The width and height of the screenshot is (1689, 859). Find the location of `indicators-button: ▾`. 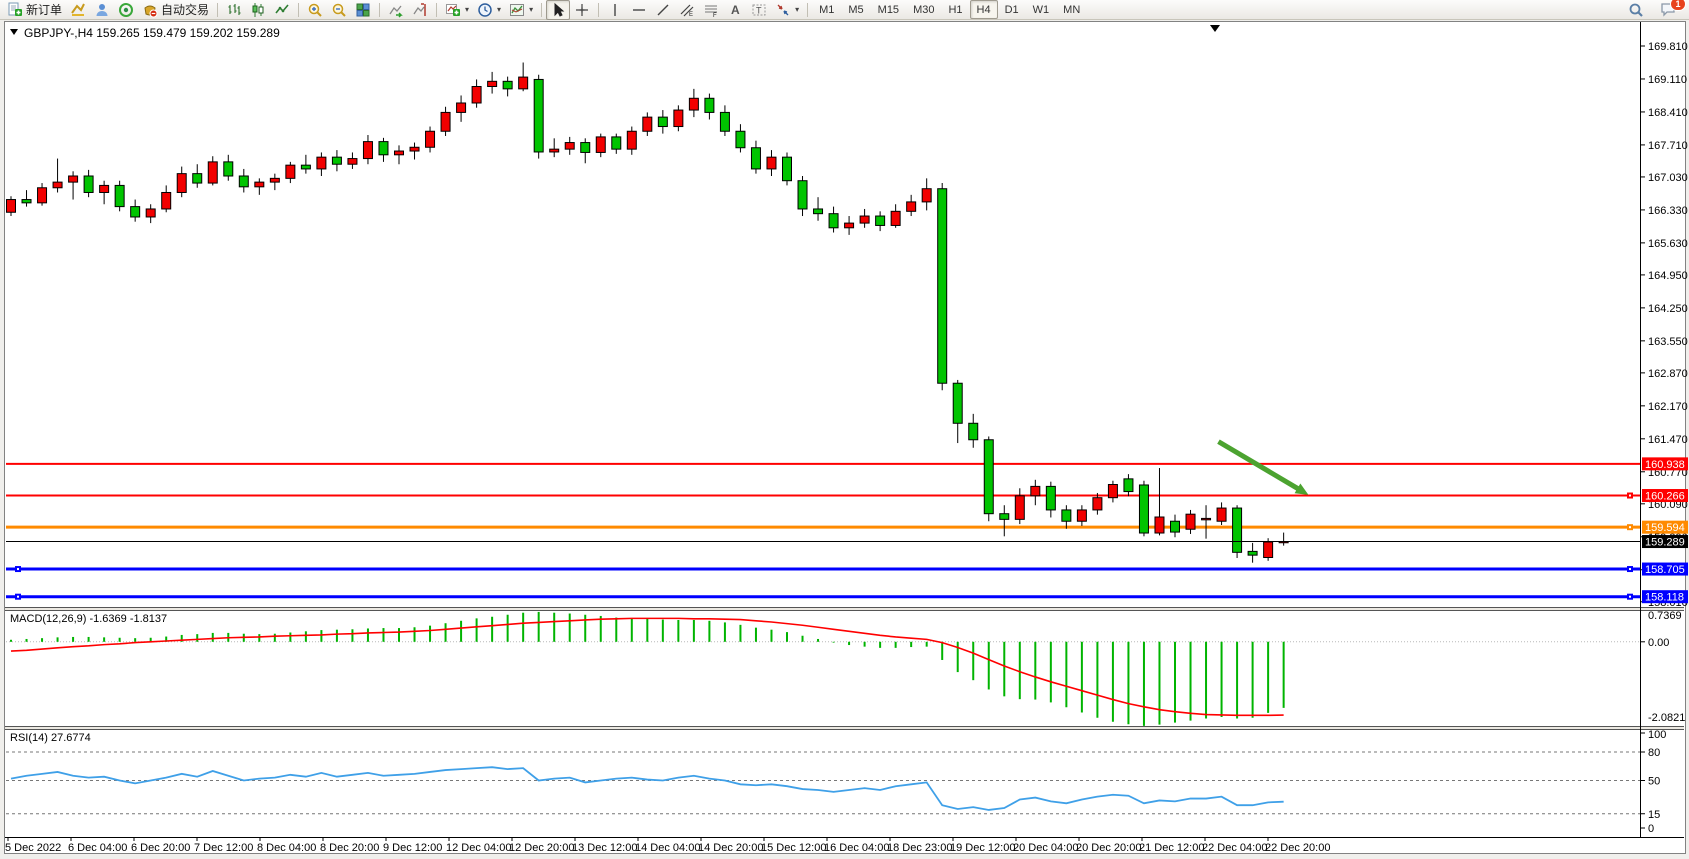

indicators-button: ▾ is located at coordinates (457, 10).